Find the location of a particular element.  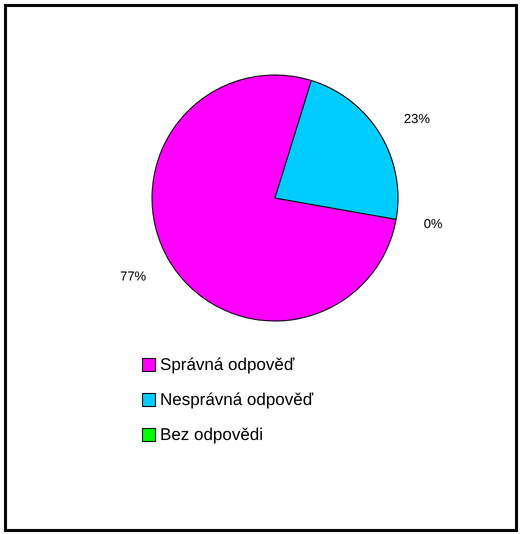

legend-label: Bez odpovědi is located at coordinates (212, 434).